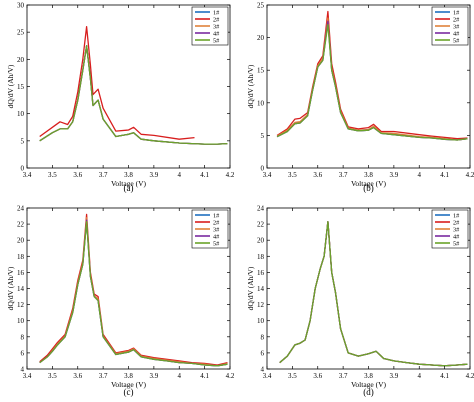 The width and height of the screenshot is (474, 402). What do you see at coordinates (261, 71) in the screenshot?
I see `y-tick-label: 15` at bounding box center [261, 71].